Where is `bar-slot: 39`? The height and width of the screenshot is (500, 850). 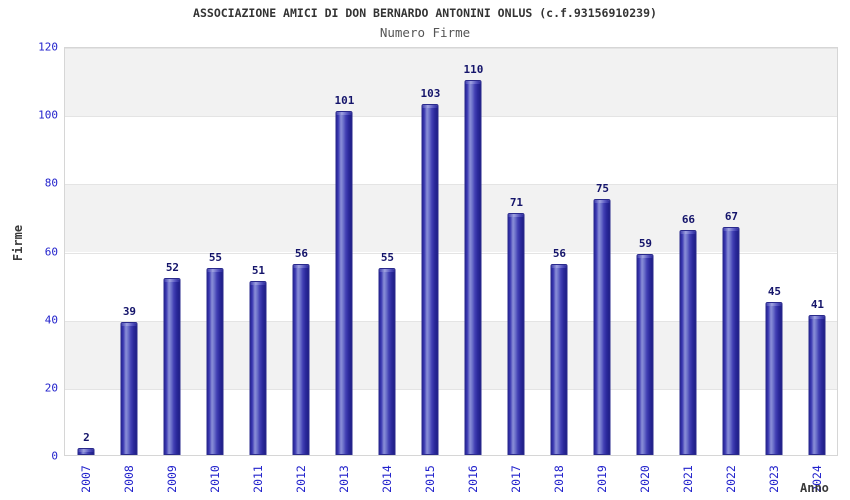
bar-slot: 39 is located at coordinates (129, 251).